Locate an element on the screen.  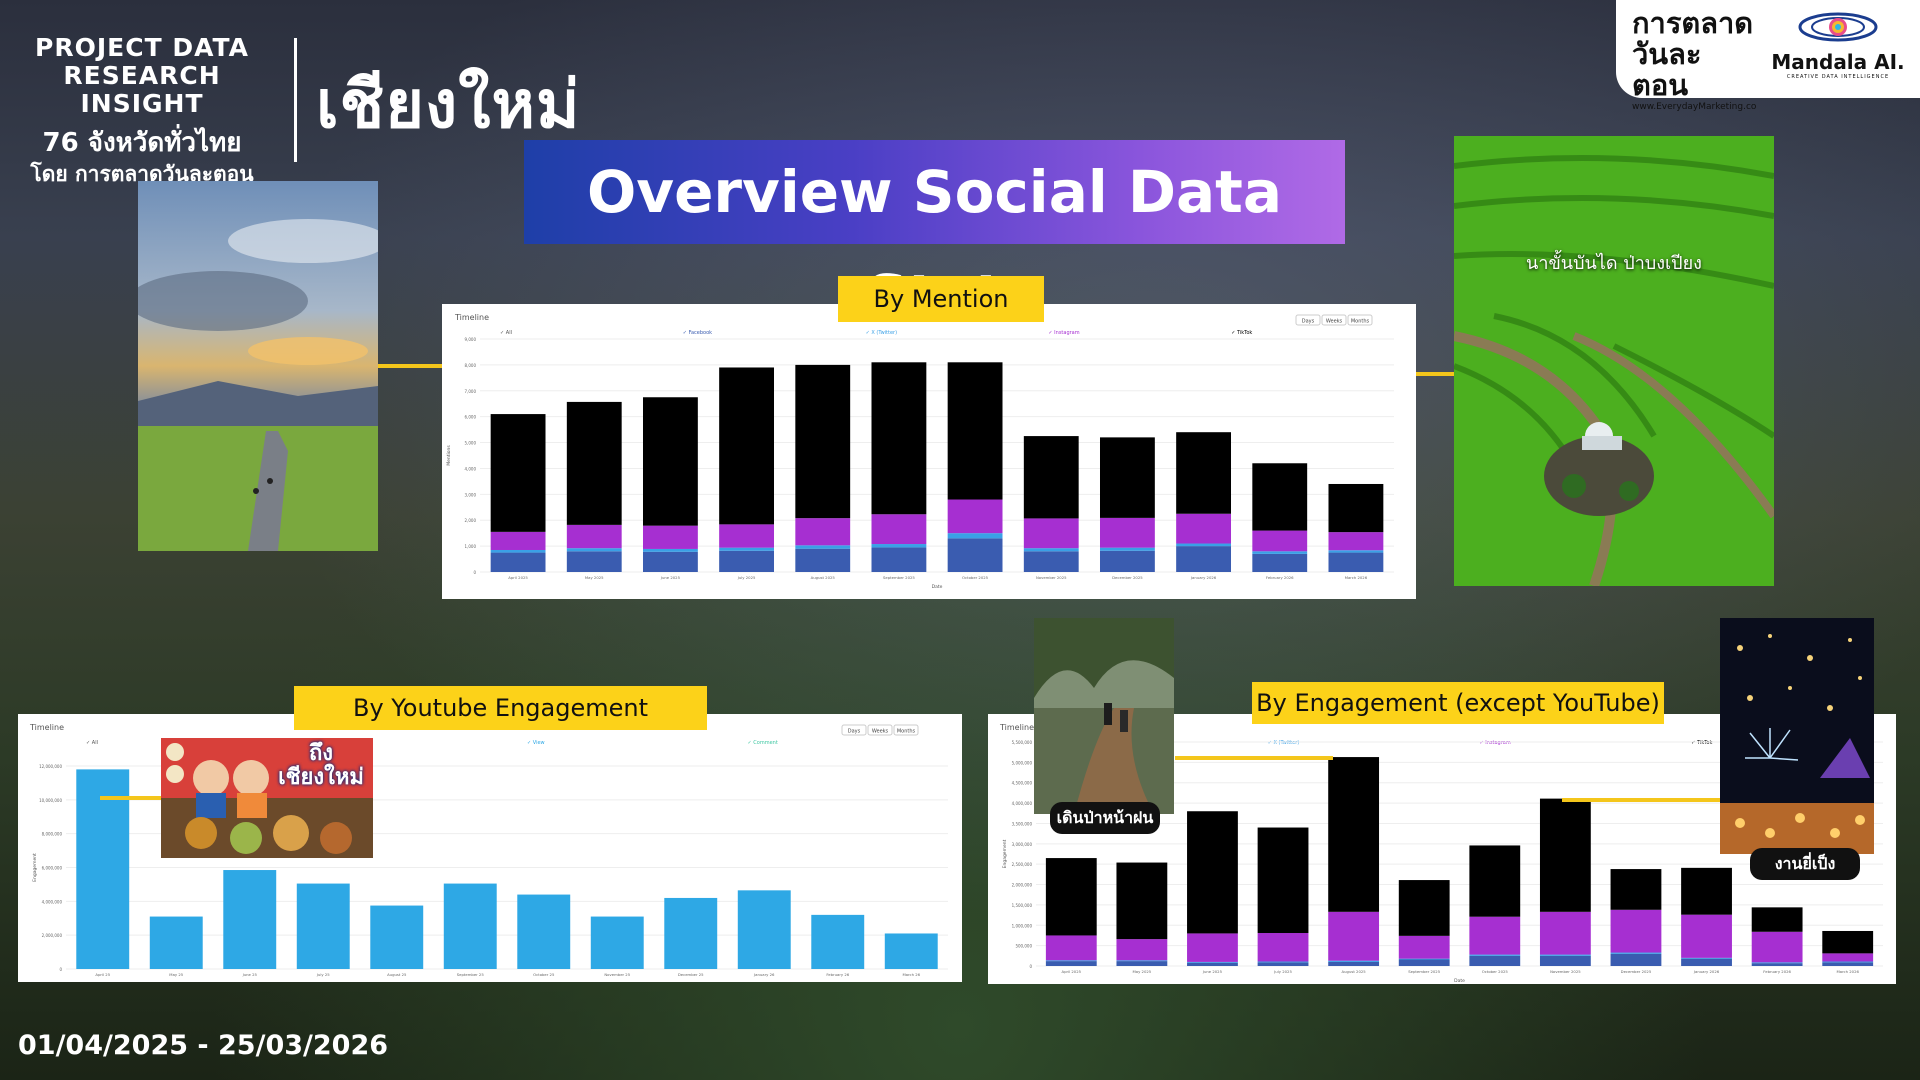
connector-line-engagement-left is located at coordinates (1254, 758).